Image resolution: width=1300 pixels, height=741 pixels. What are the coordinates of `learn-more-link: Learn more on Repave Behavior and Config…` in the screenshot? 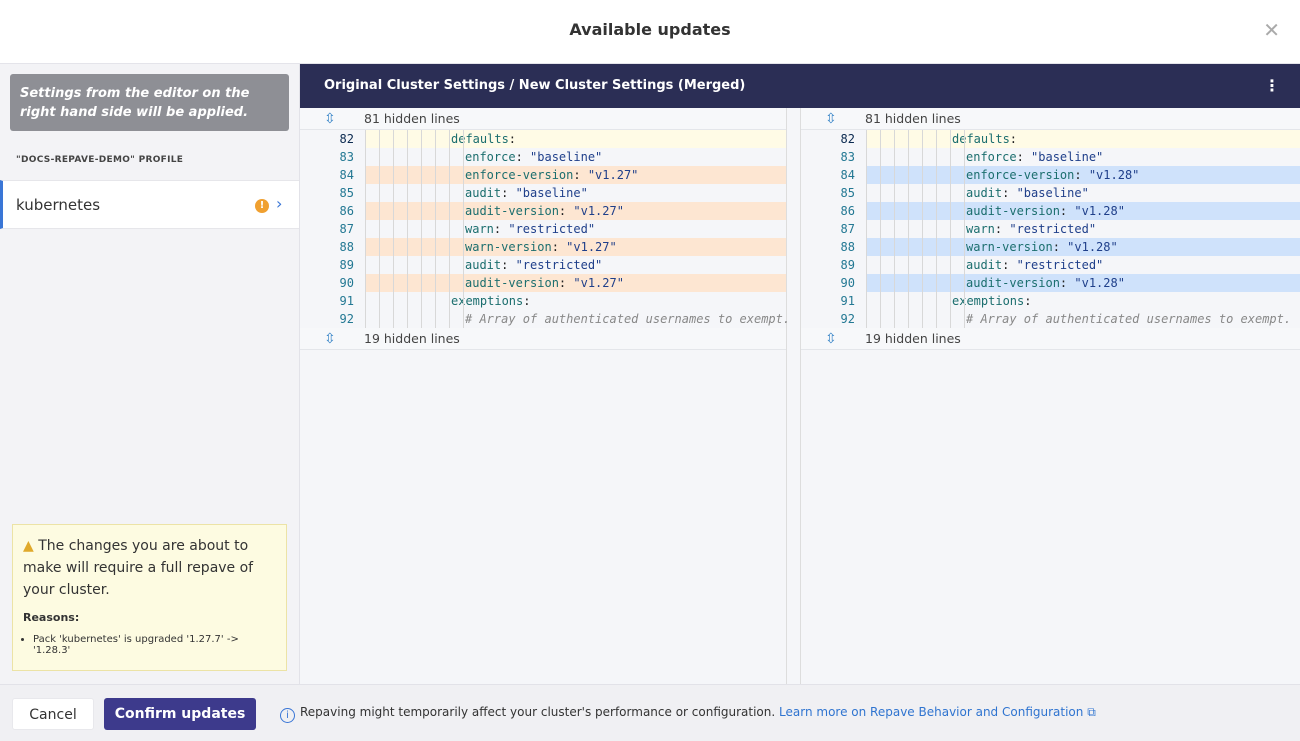 It's located at (937, 712).